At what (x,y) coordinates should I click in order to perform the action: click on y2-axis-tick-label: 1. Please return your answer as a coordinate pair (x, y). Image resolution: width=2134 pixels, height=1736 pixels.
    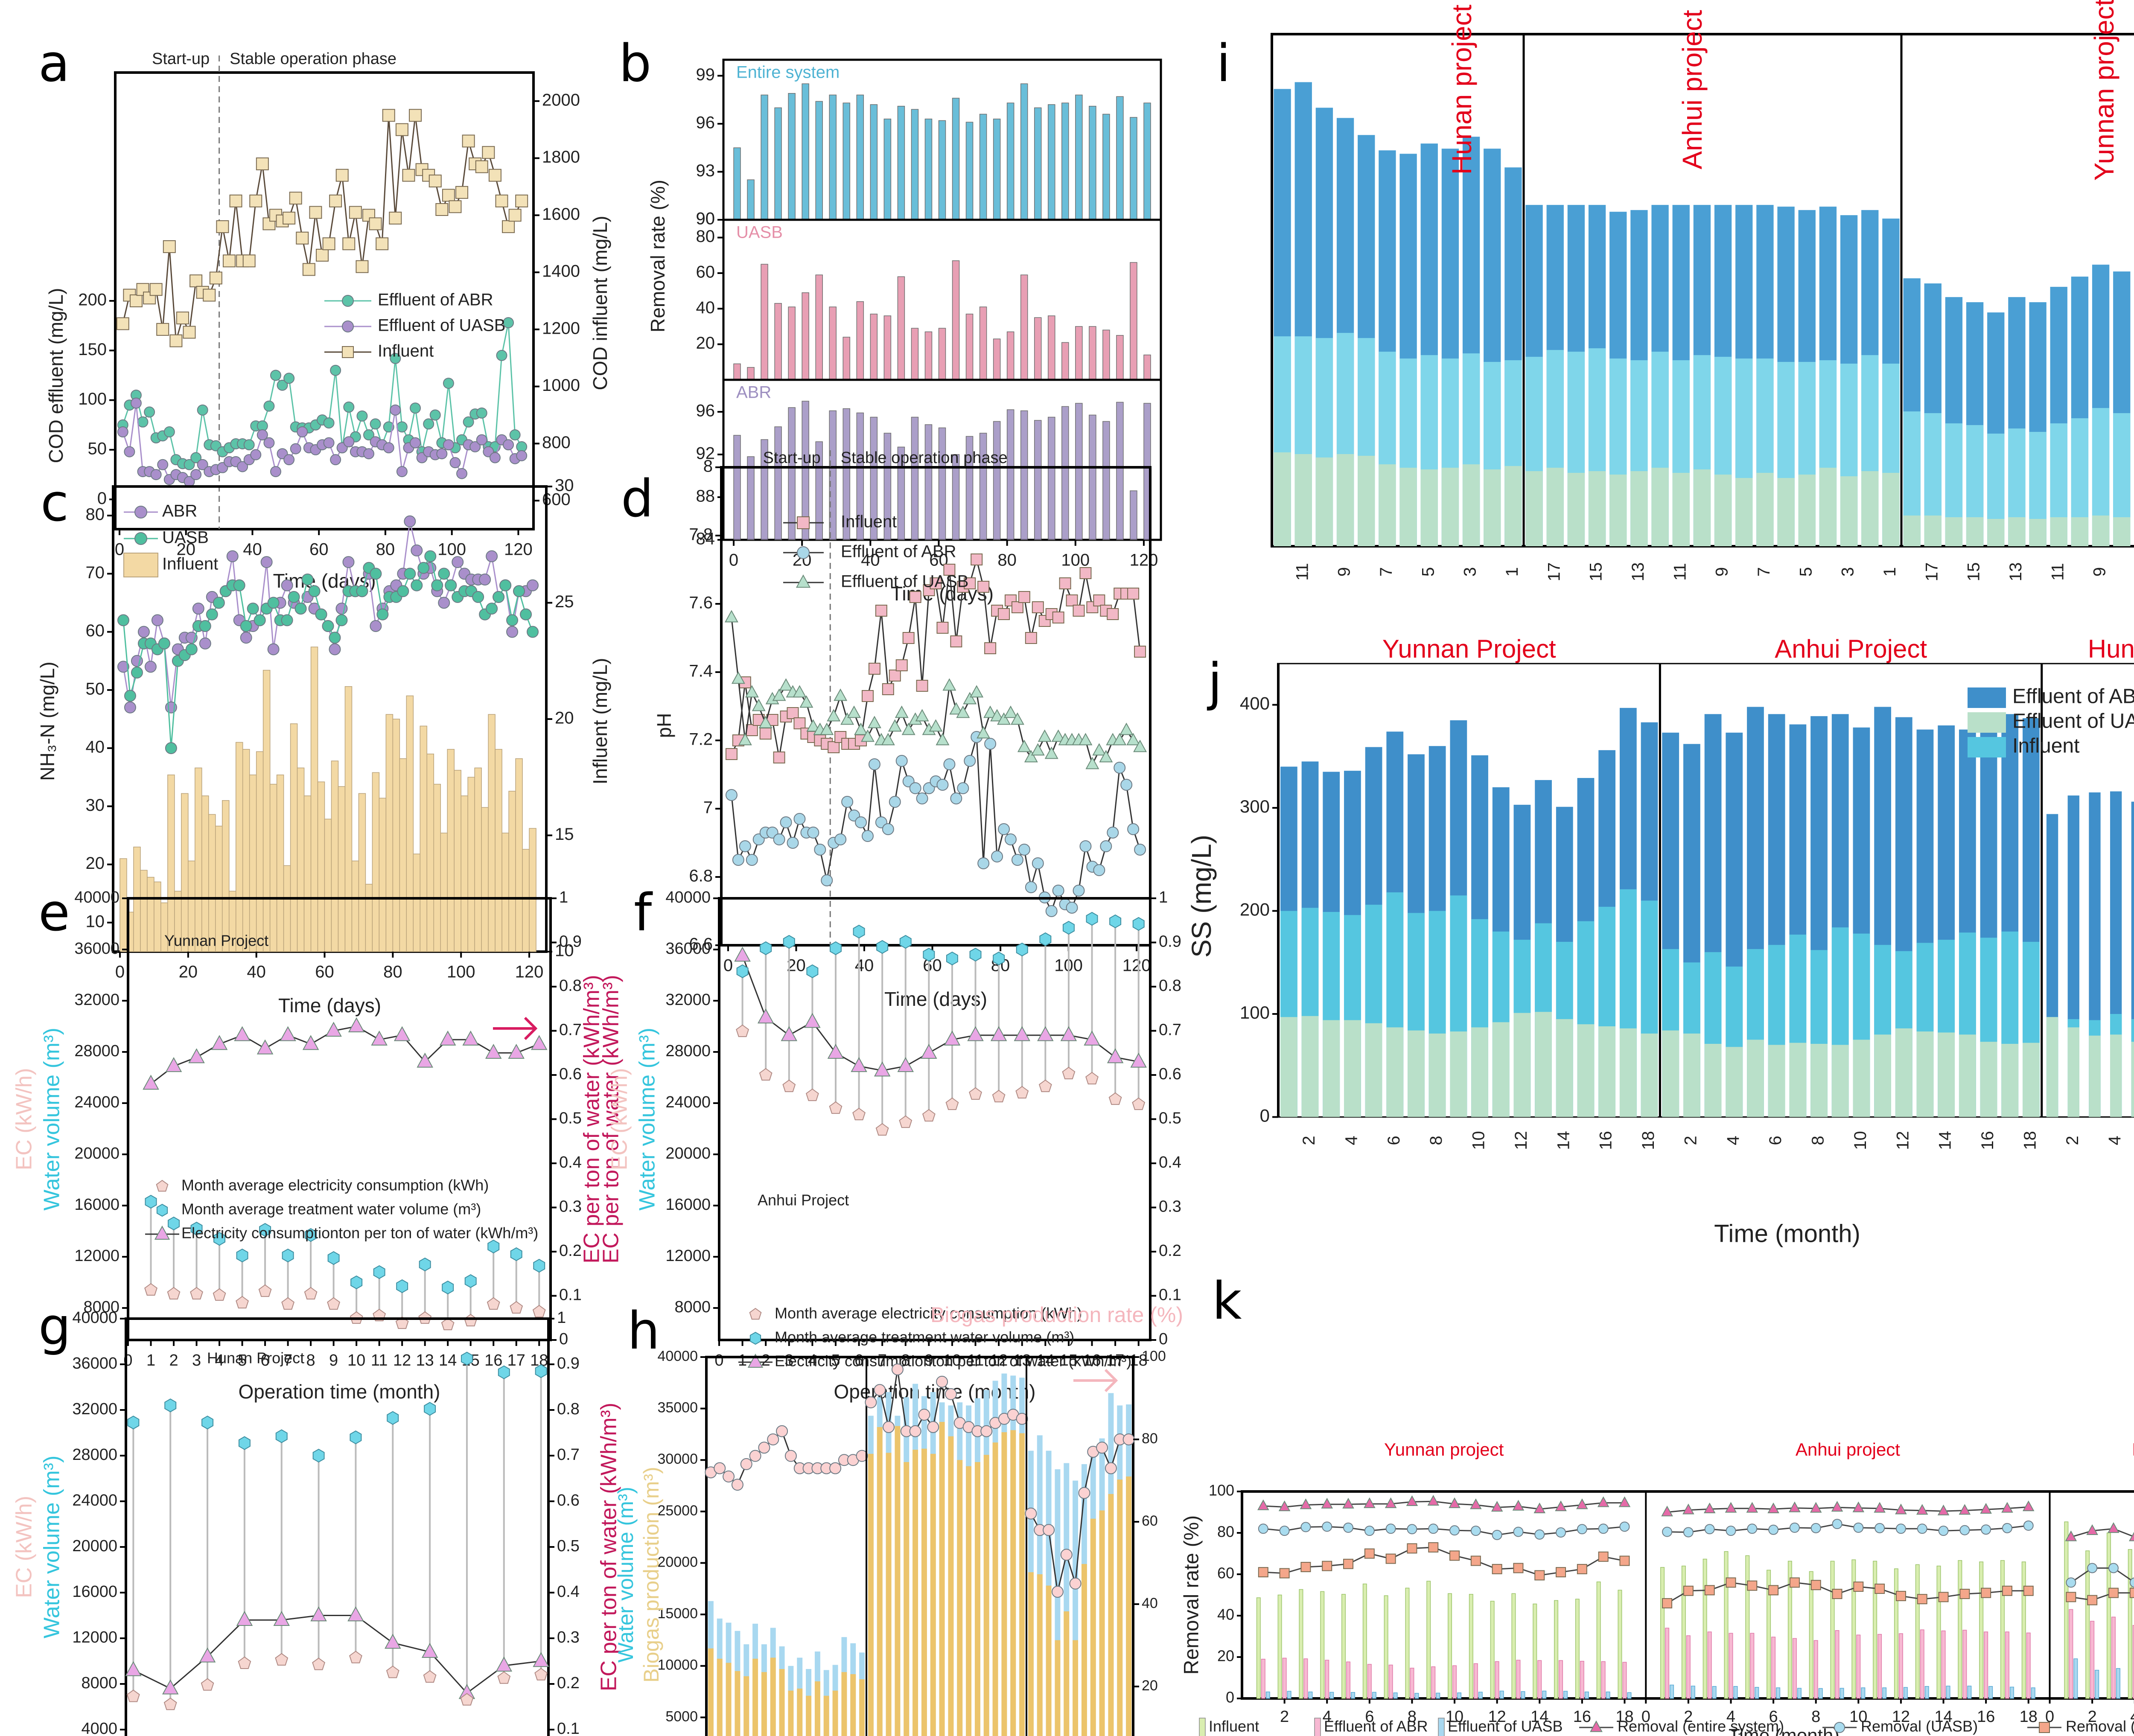
    Looking at the image, I should click on (564, 897).